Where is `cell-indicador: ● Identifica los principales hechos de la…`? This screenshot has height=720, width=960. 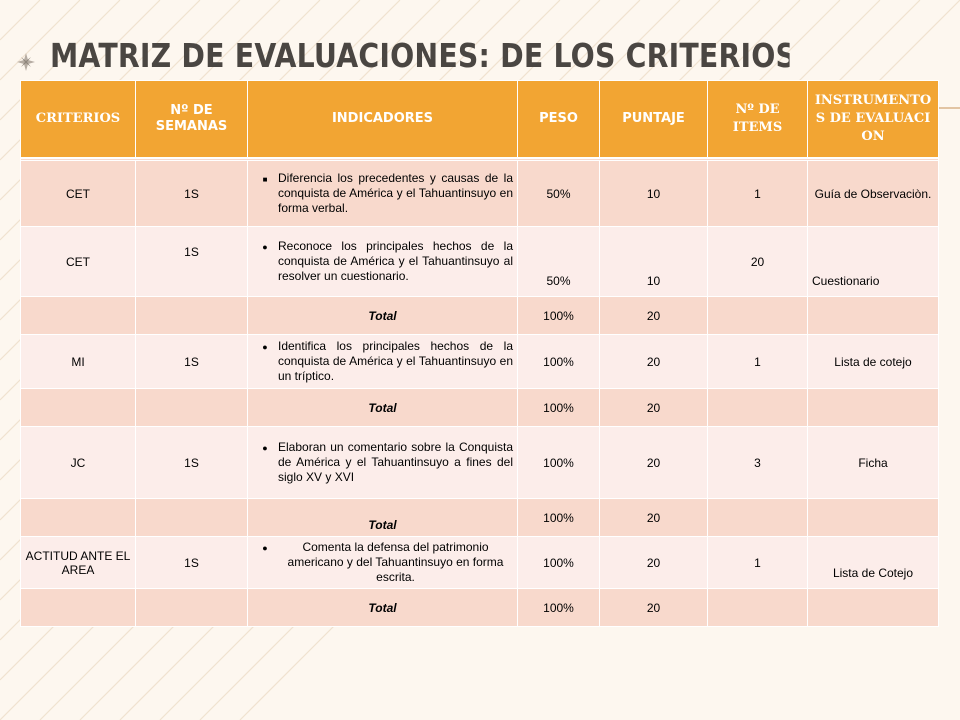
cell-indicador: ● Identifica los principales hechos de la… is located at coordinates (382, 361).